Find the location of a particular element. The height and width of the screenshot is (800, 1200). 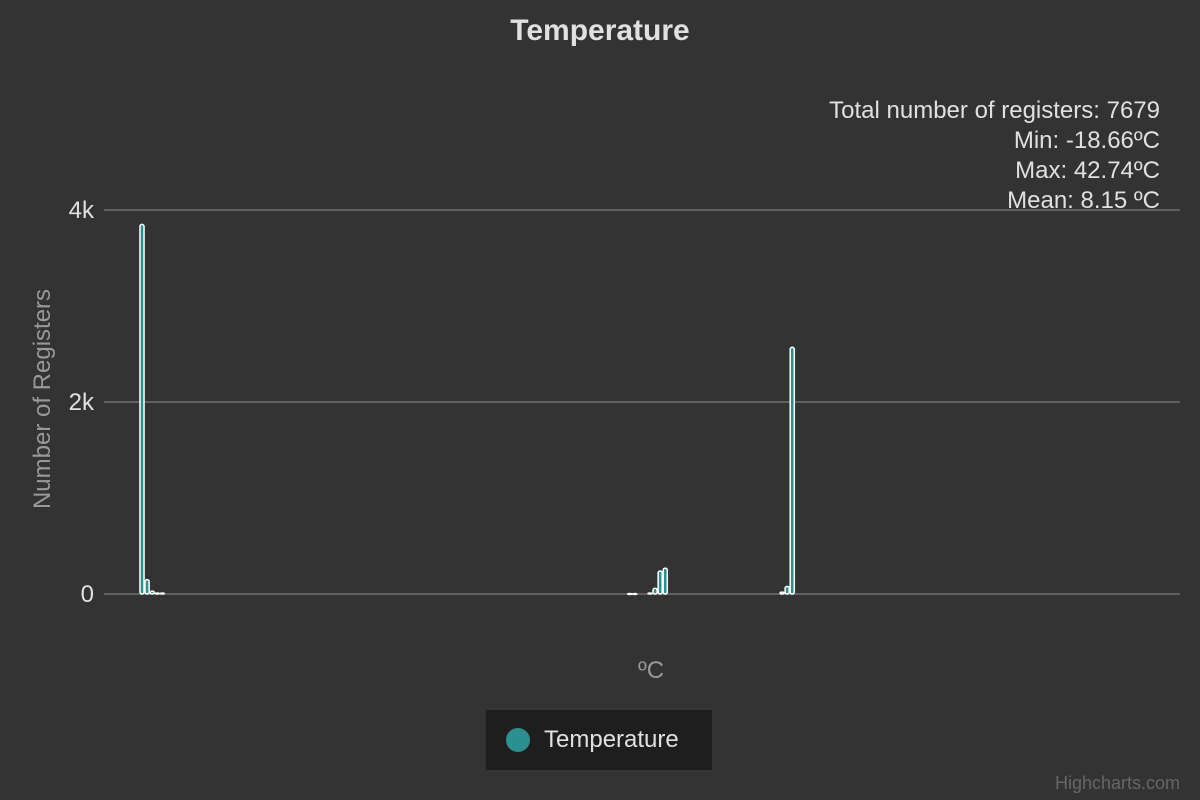

y-tick-label: 0 is located at coordinates (87, 594).